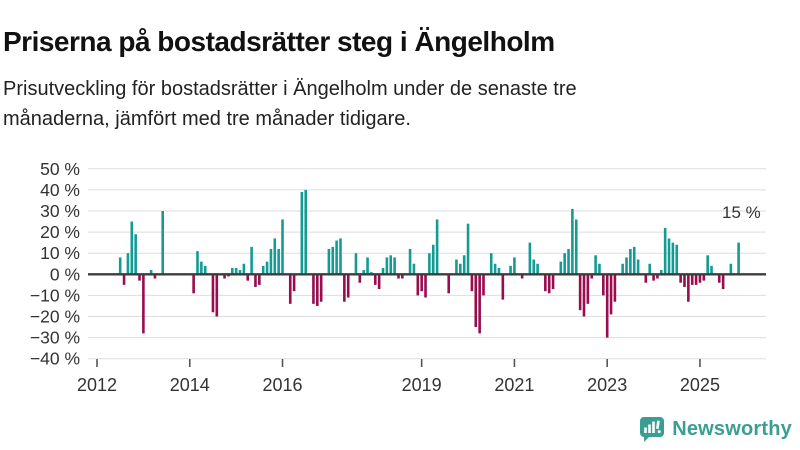 This screenshot has width=800, height=450. I want to click on x-axis-label: 2016, so click(282, 385).